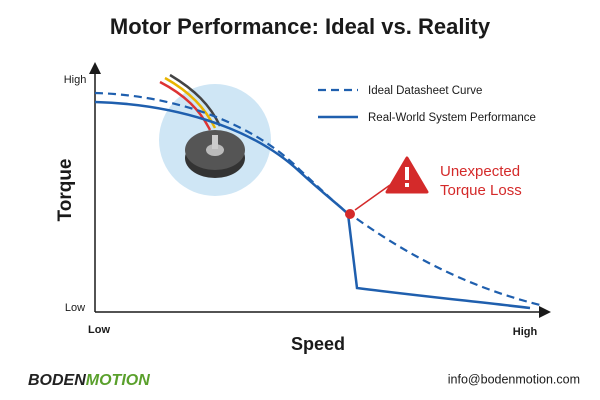 The image size is (600, 400). What do you see at coordinates (480, 171) in the screenshot?
I see `annotation-line1: Unexpected` at bounding box center [480, 171].